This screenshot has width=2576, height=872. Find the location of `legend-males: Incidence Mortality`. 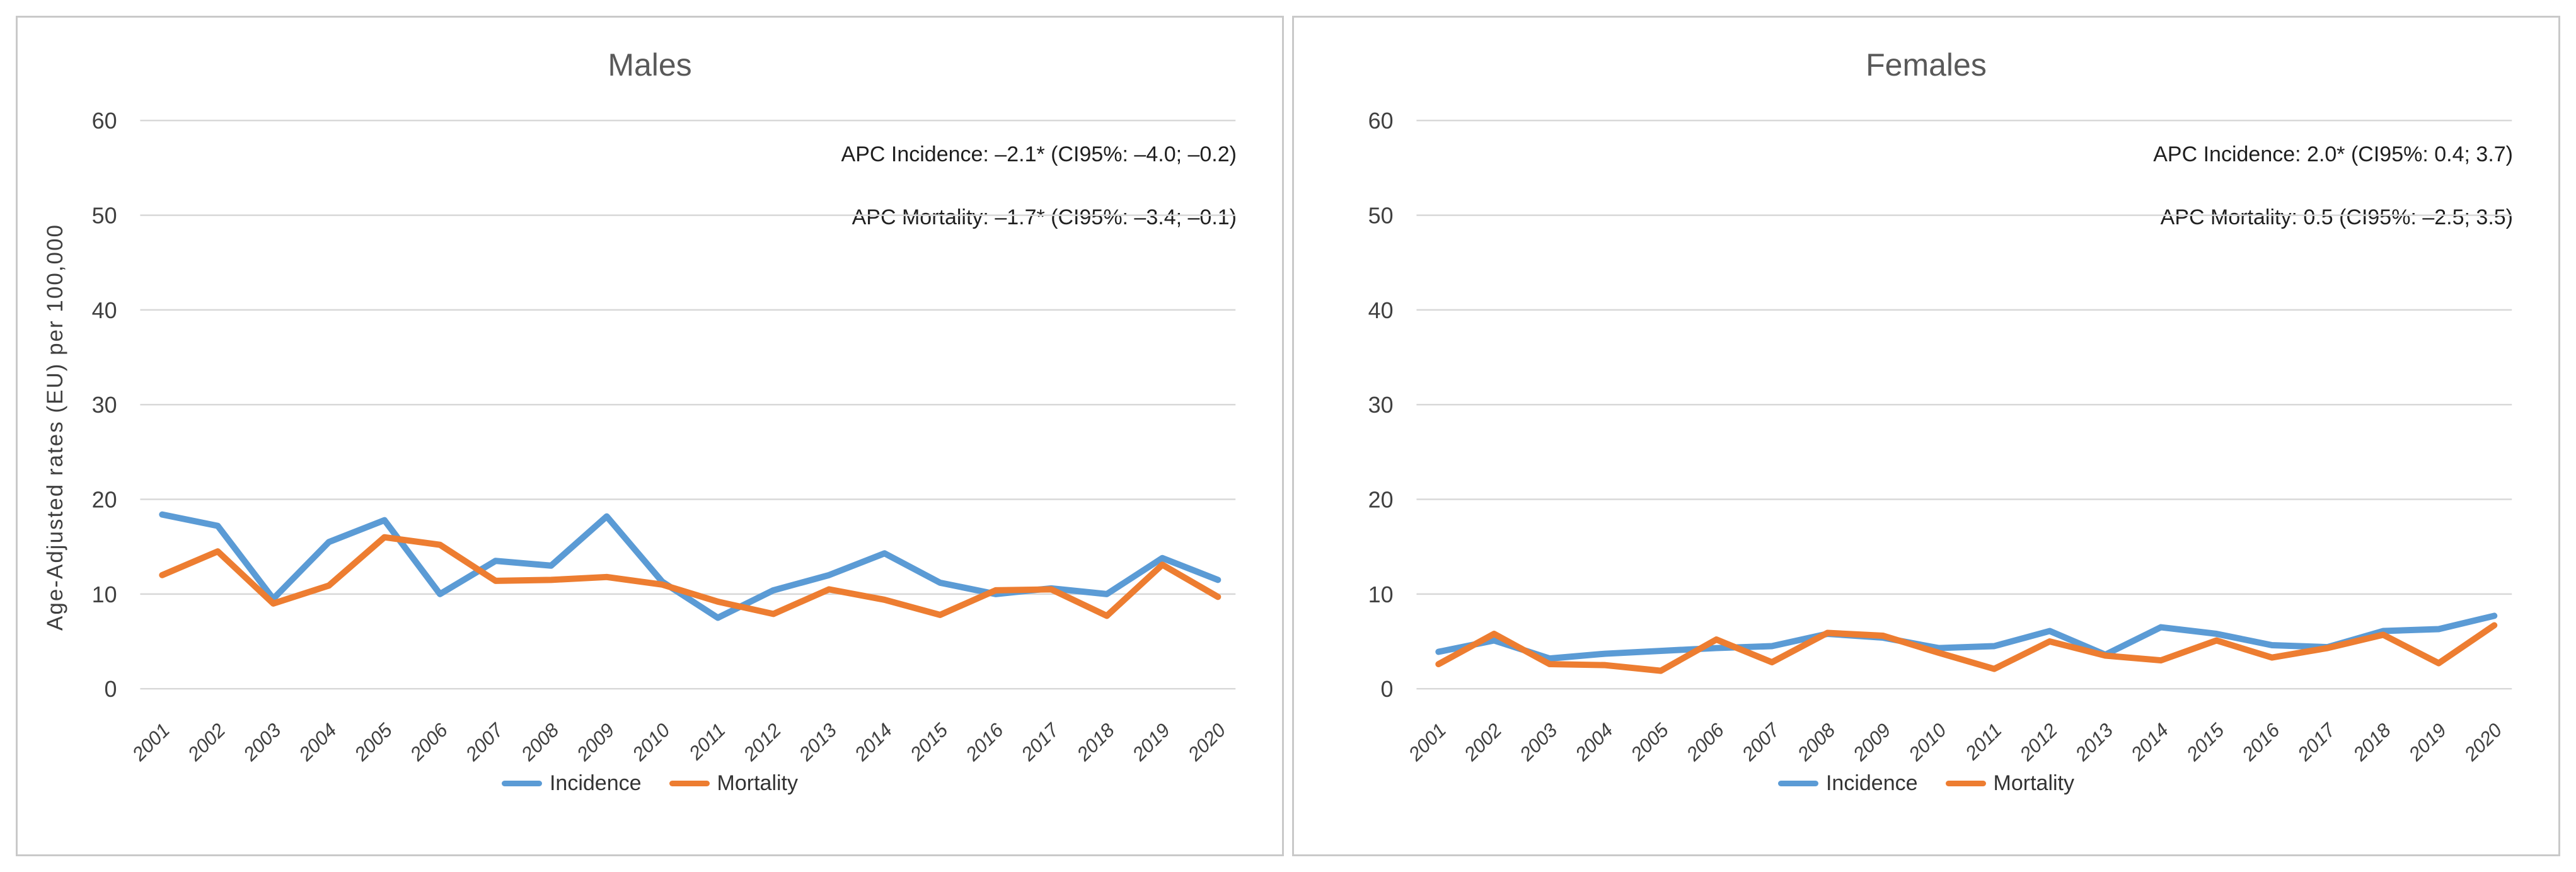

legend-males: Incidence Mortality is located at coordinates (650, 783).